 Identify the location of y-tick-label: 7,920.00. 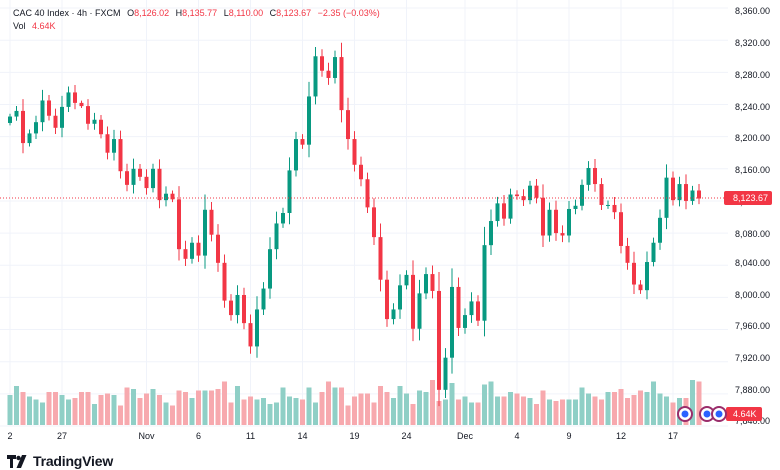
(752, 358).